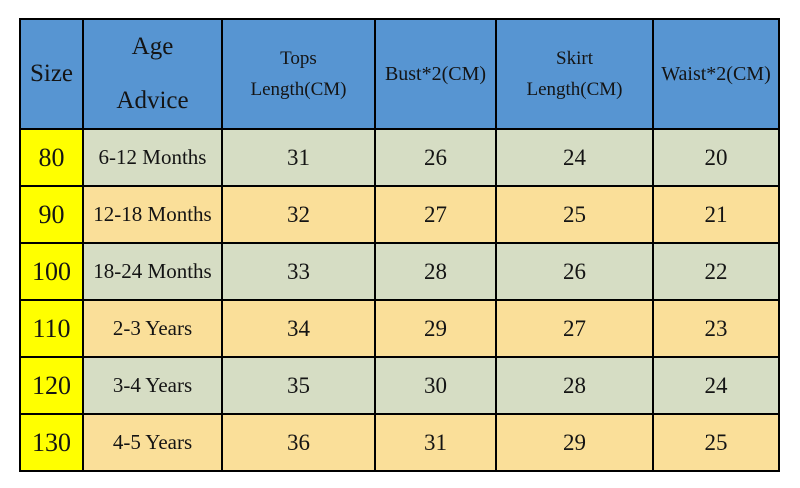 Image resolution: width=800 pixels, height=488 pixels. I want to click on table-row-size-80: 80 6-12 Months 31 26 24 20, so click(399, 157).